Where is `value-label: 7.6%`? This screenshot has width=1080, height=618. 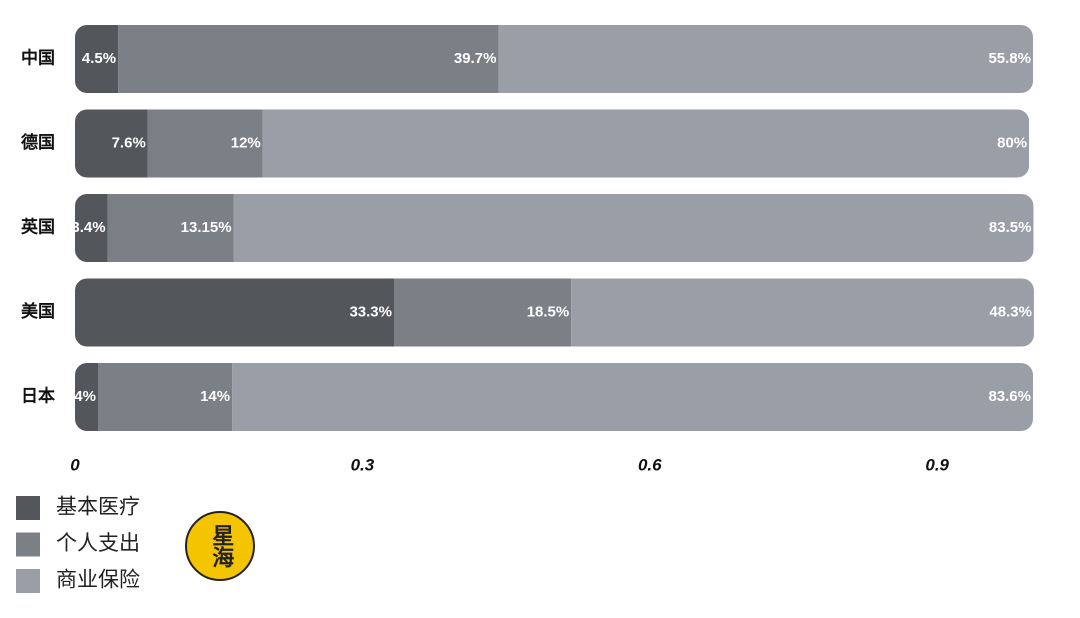
value-label: 7.6% is located at coordinates (129, 142).